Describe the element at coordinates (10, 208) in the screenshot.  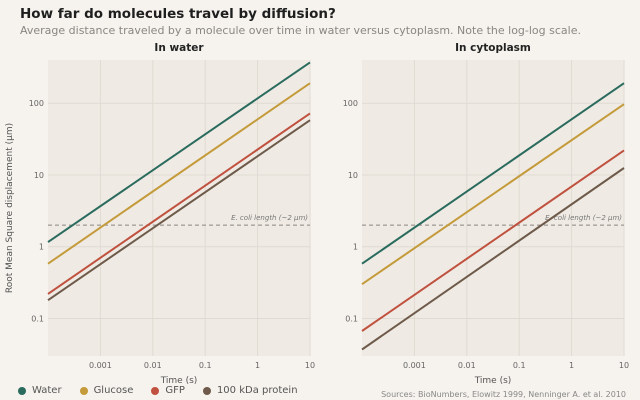
I see `y-axis-title: Root Mean Square displacement (μm)` at that location.